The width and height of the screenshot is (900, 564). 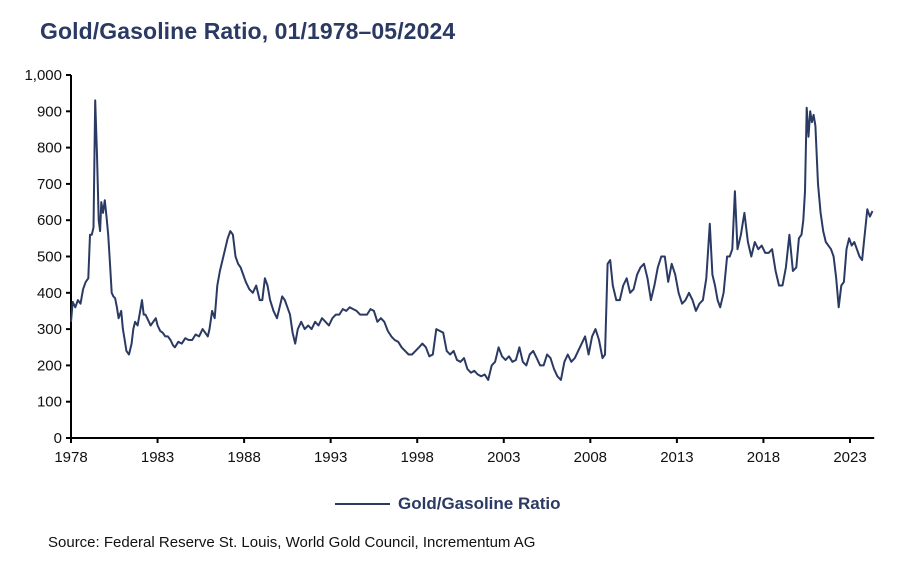 I want to click on y-tick-label: 800, so click(x=49, y=148).